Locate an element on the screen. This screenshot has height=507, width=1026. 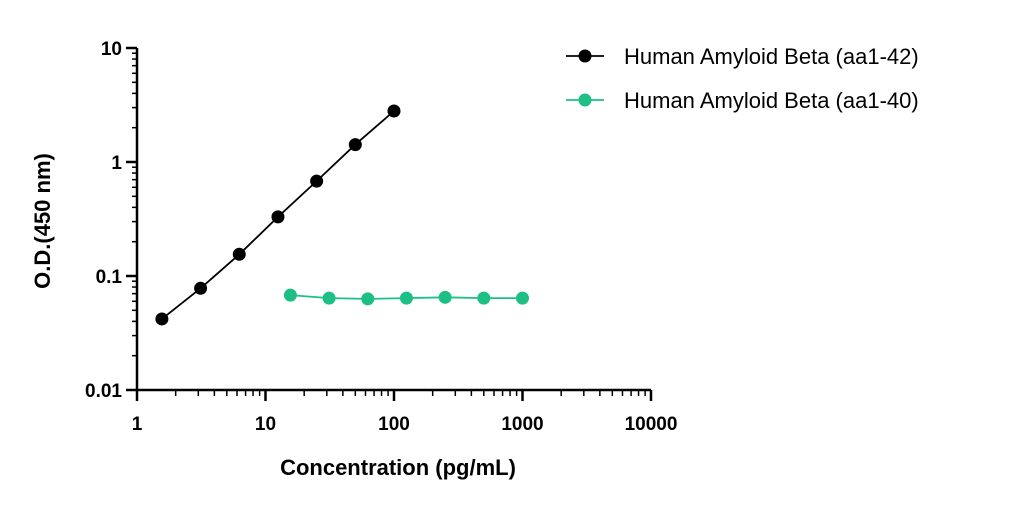
legend-item-2: Human Amyloid Beta (aa1-40) is located at coordinates (742, 100).